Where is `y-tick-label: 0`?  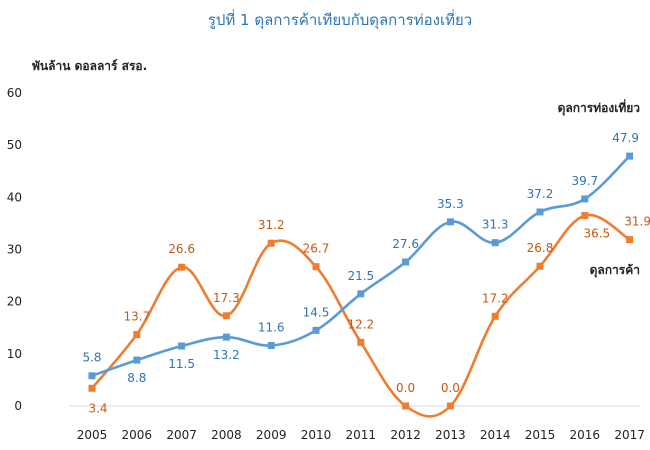
y-tick-label: 0 is located at coordinates (18, 406).